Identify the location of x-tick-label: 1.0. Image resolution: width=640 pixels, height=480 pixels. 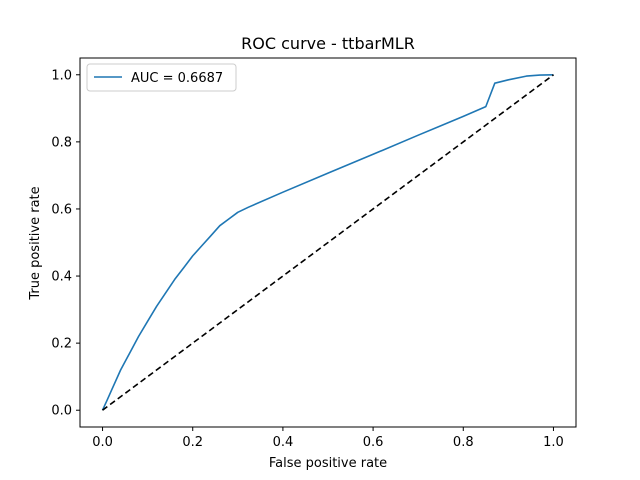
(553, 442).